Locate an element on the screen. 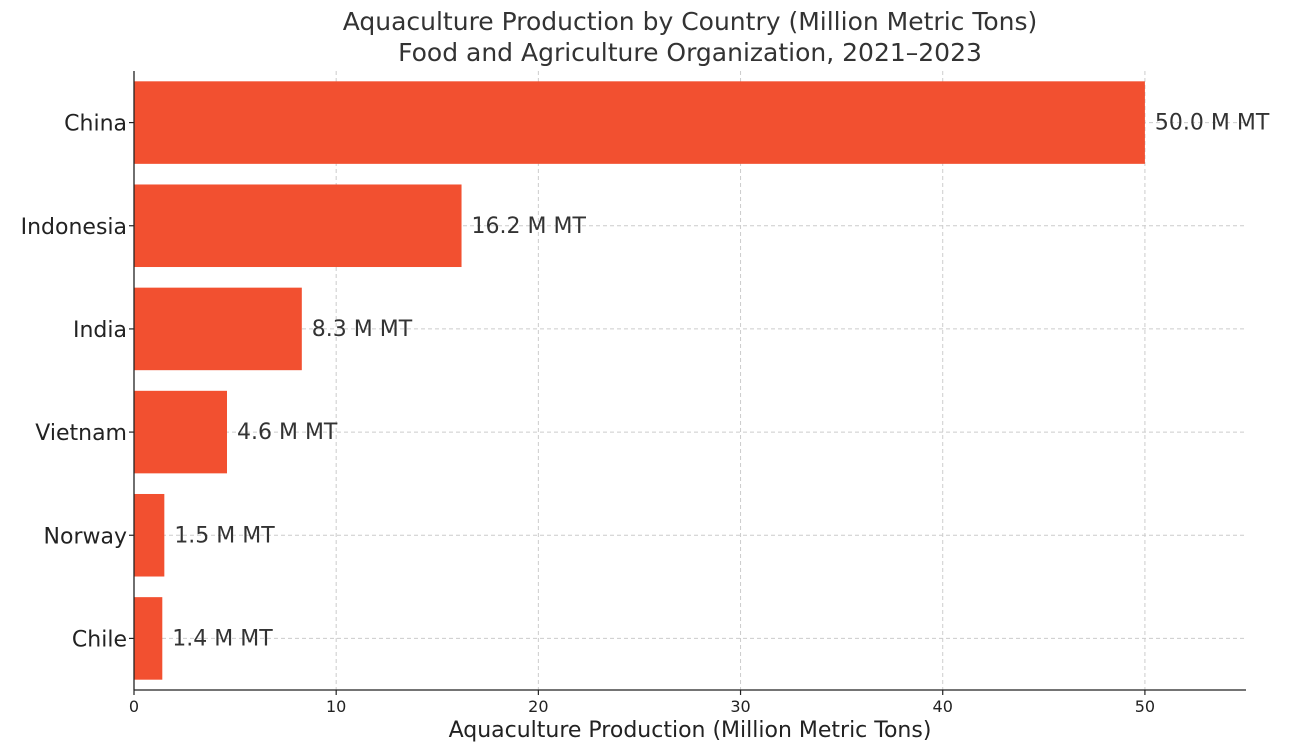 The height and width of the screenshot is (754, 1292). bar-chile is located at coordinates (148, 638).